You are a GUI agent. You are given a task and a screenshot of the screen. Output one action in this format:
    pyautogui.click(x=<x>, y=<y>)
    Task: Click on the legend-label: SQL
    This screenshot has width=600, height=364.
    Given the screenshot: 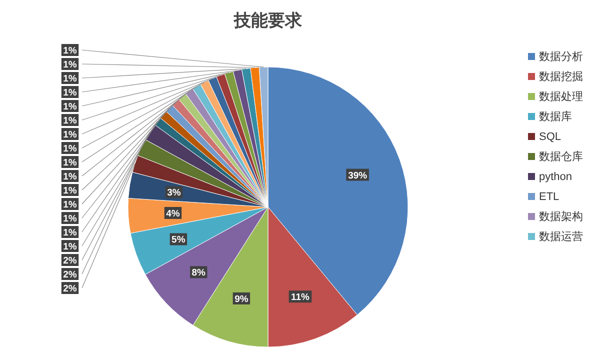 What is the action you would take?
    pyautogui.click(x=550, y=137)
    